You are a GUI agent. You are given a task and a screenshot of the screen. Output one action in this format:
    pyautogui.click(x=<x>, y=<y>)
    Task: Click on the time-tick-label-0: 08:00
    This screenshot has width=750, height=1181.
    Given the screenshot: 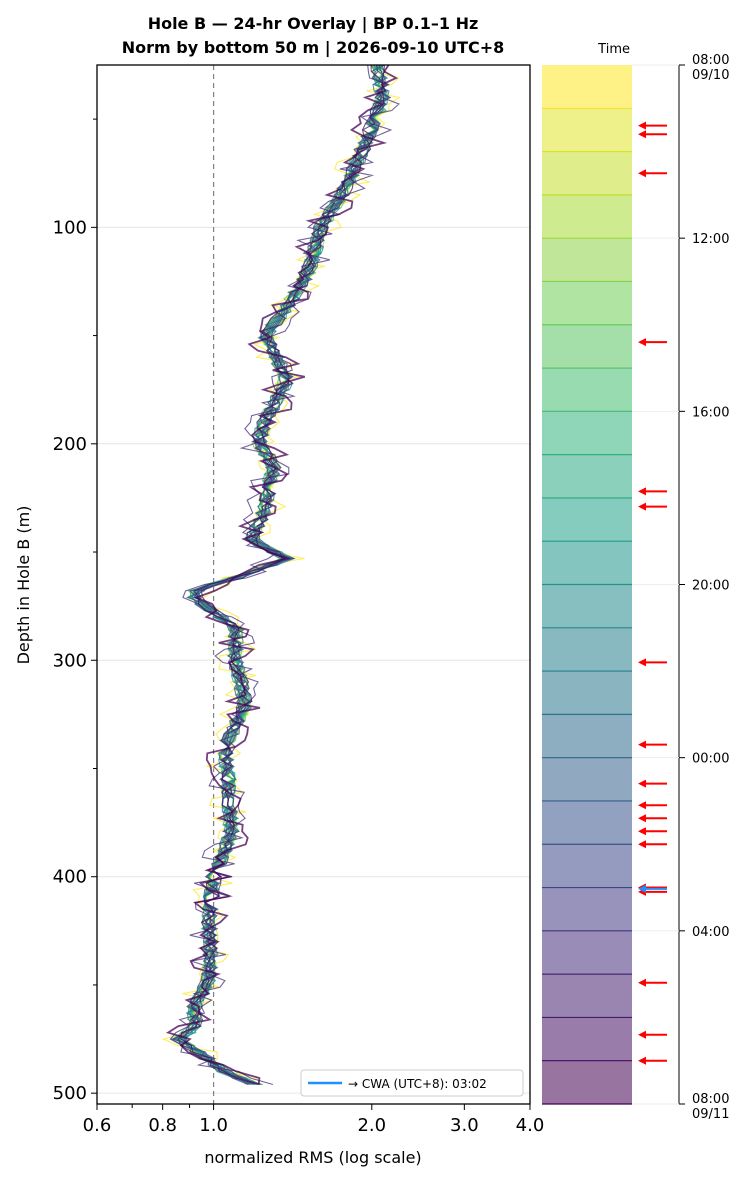 What is the action you would take?
    pyautogui.click(x=710, y=60)
    